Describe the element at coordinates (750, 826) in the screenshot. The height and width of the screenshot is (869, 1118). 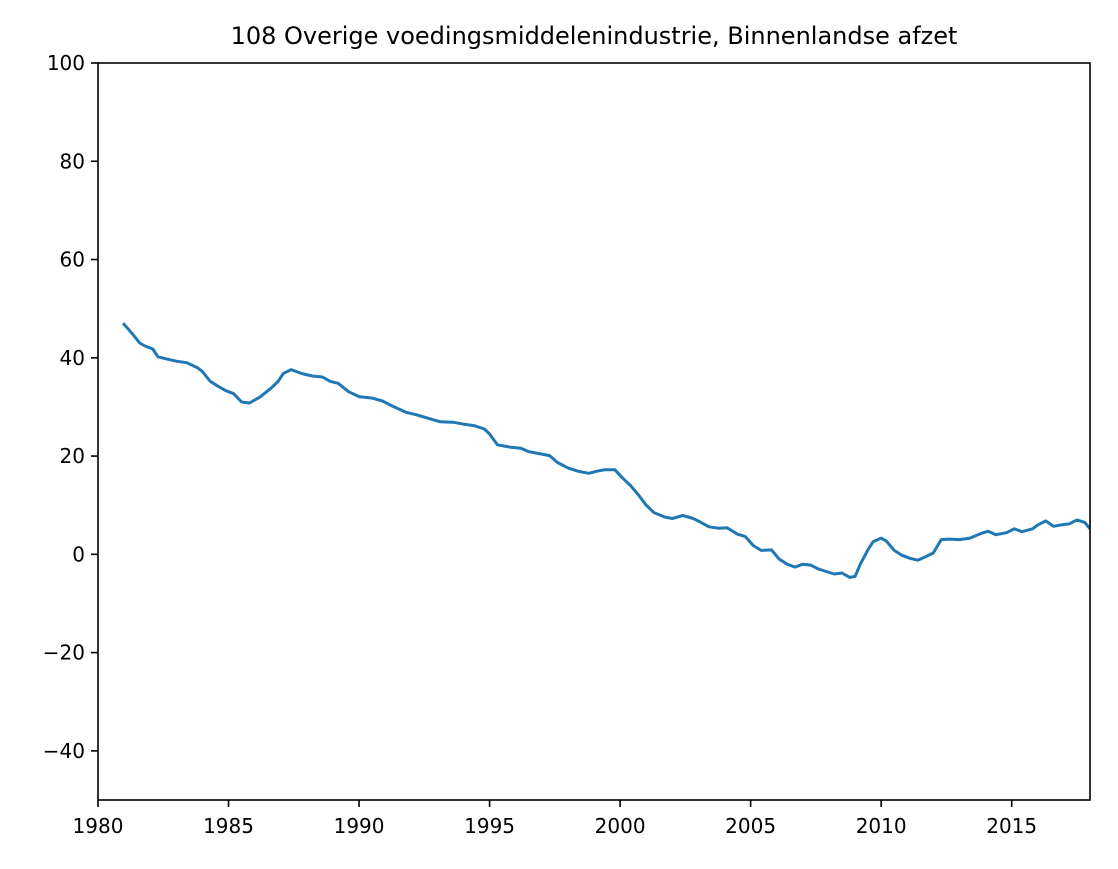
I see `x-tick-label: 2005` at that location.